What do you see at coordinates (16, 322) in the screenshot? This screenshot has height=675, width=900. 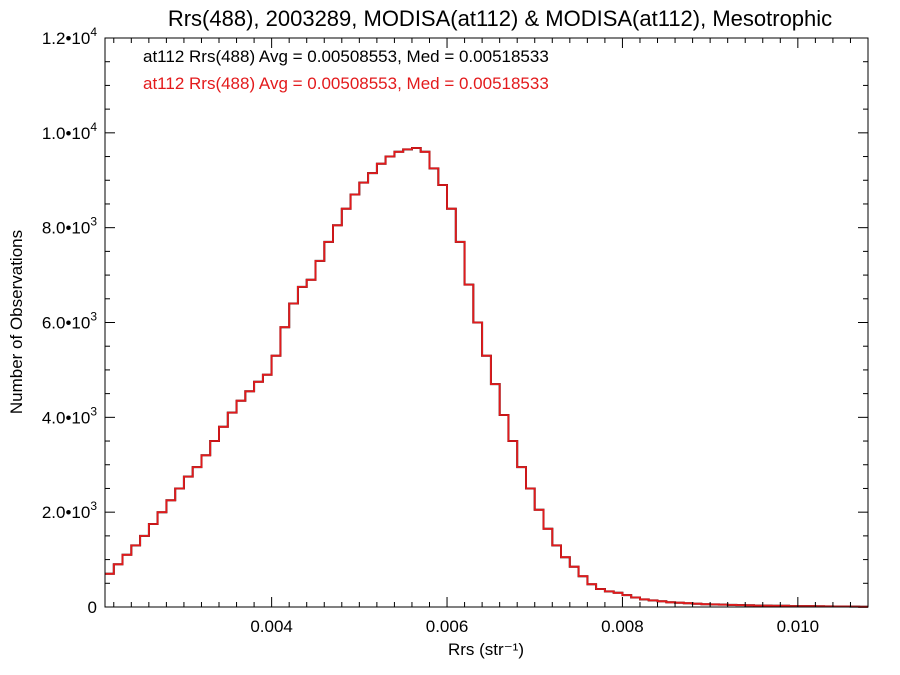 I see `y-axis-label: Number of Observations` at bounding box center [16, 322].